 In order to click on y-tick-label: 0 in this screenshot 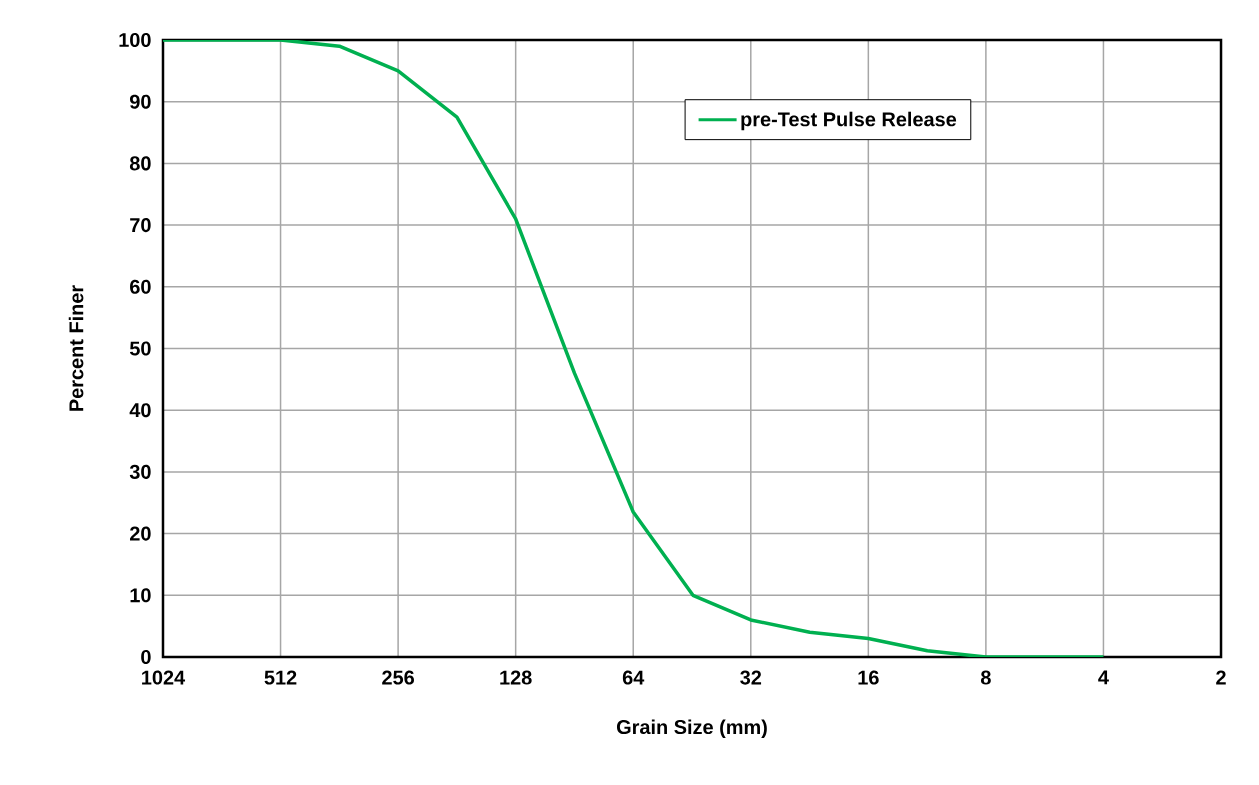, I will do `click(146, 657)`.